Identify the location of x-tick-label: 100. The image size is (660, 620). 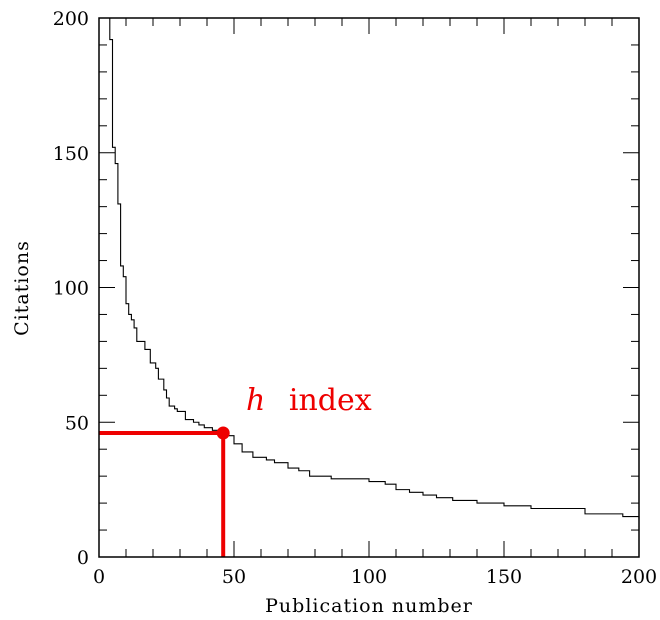
(369, 577).